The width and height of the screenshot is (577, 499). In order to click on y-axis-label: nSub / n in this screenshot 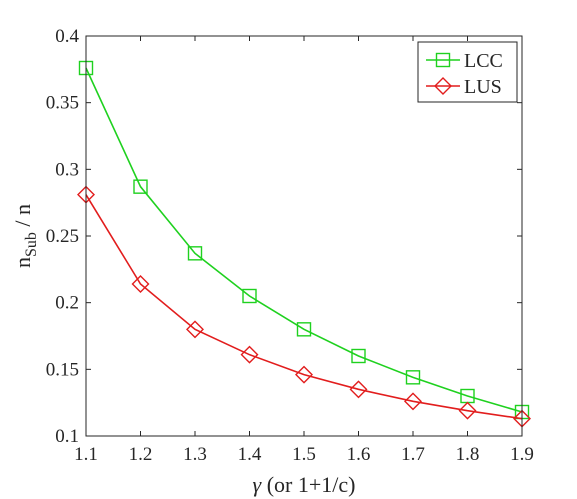, I will do `click(25, 236)`.